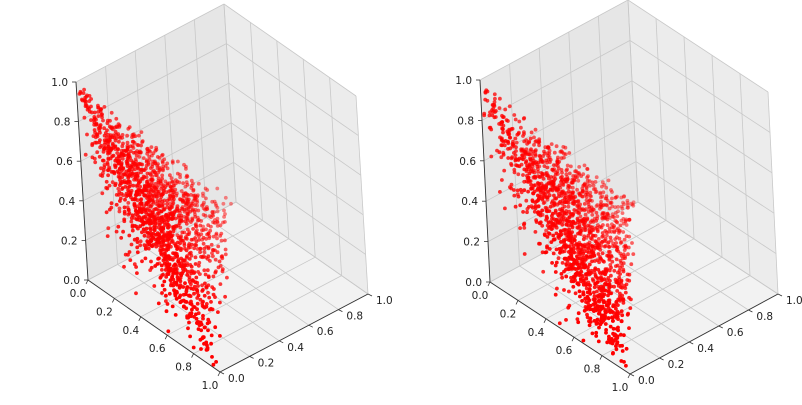 Image resolution: width=802 pixels, height=405 pixels. I want to click on x-tick-label: 0.8, so click(592, 370).